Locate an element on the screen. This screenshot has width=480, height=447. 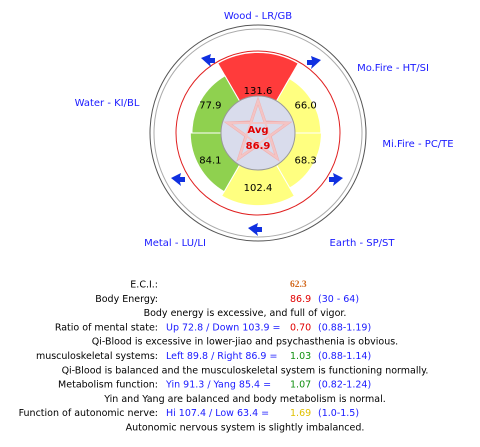
report-label: musculoskeletal systems: is located at coordinates (97, 356).